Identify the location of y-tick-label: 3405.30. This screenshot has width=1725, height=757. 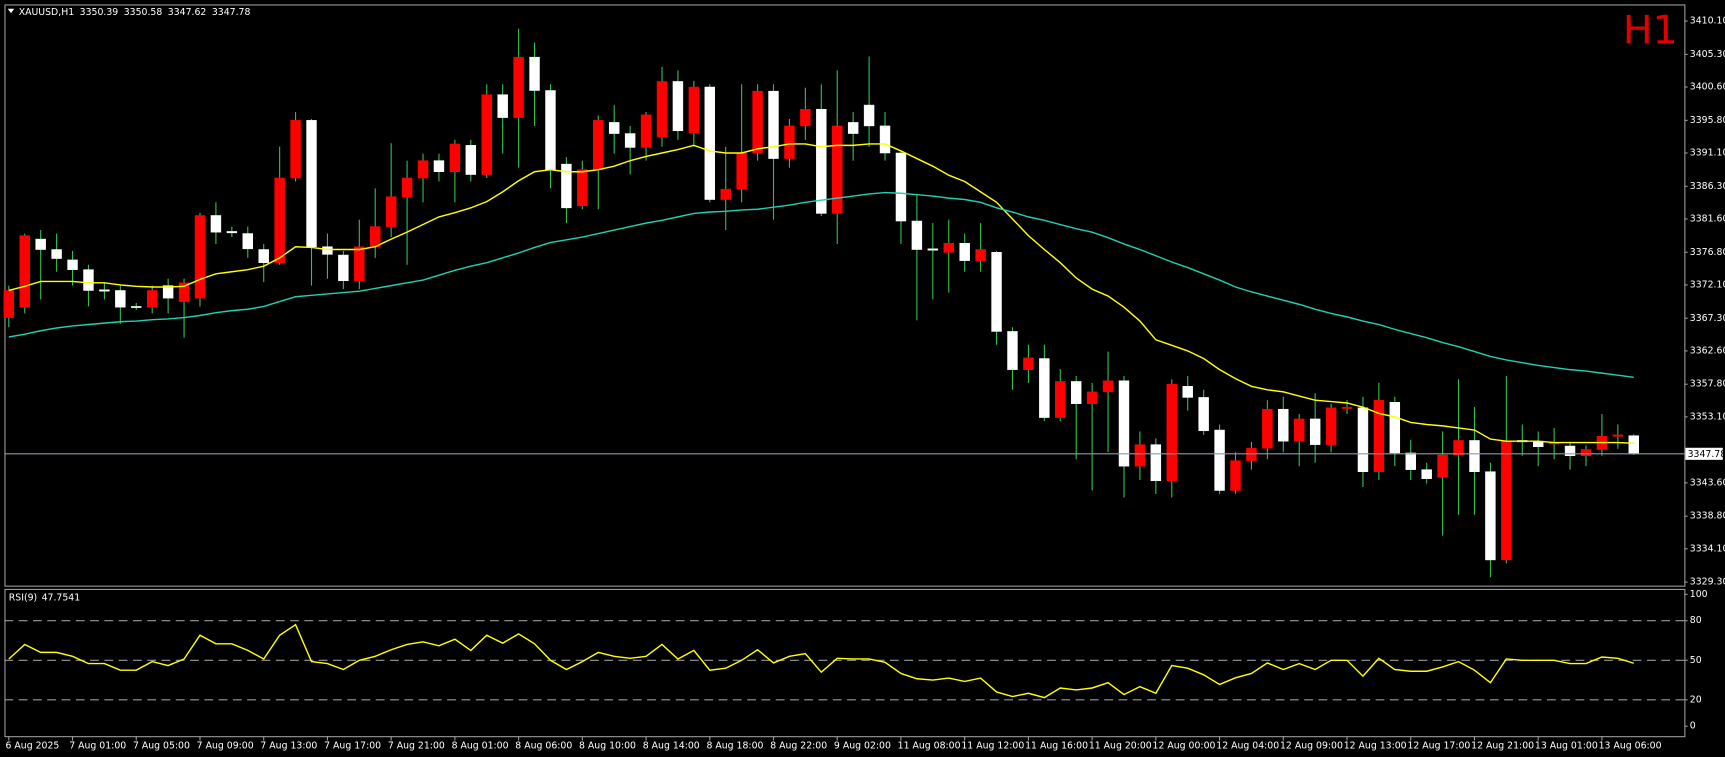
(1707, 54).